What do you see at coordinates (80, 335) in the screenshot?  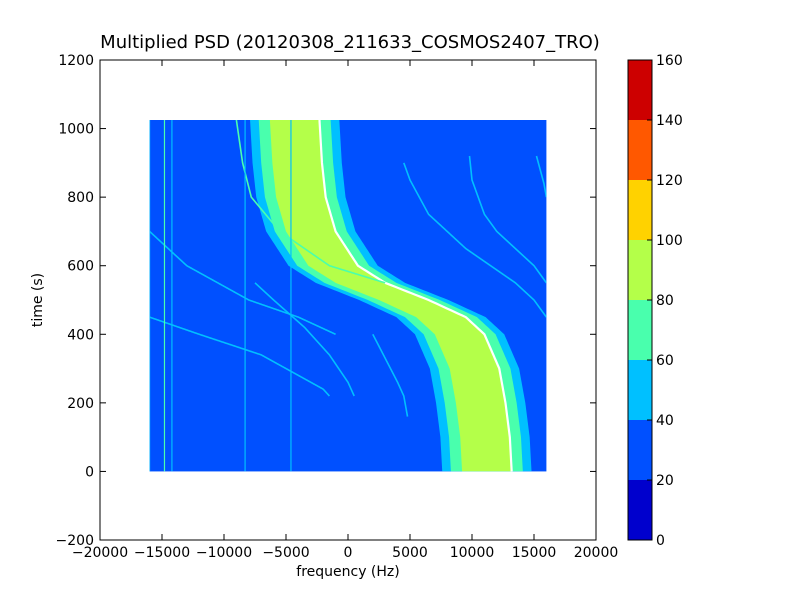 I see `y-tick-label: 400` at bounding box center [80, 335].